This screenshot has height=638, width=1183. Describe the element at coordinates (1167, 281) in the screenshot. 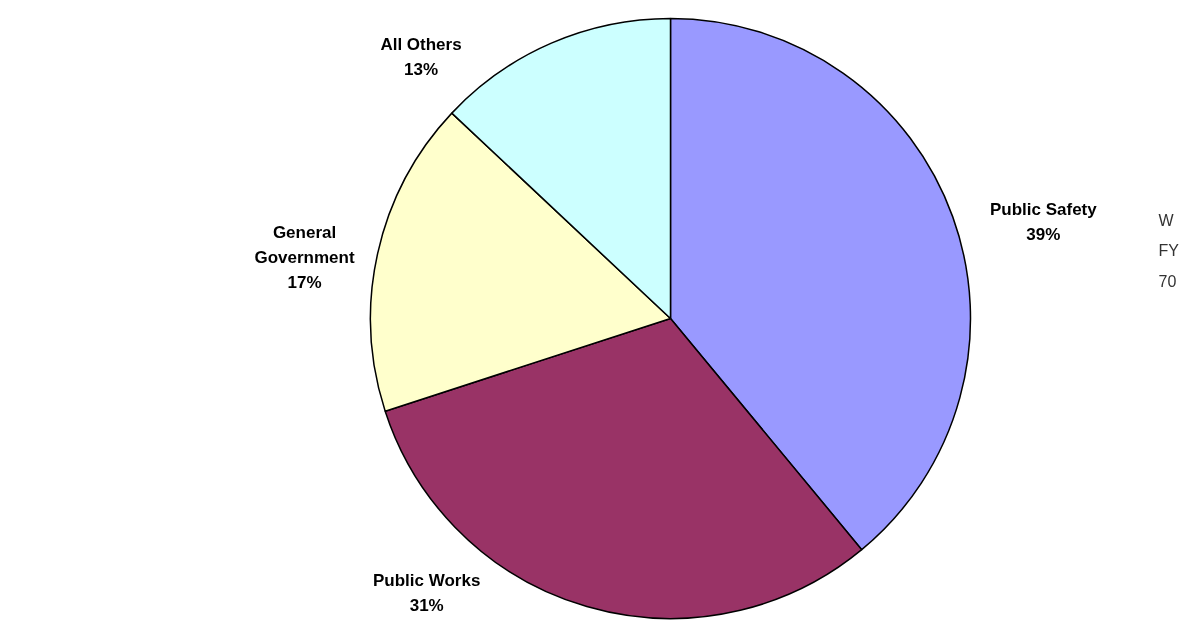

I see `text: 70` at that location.